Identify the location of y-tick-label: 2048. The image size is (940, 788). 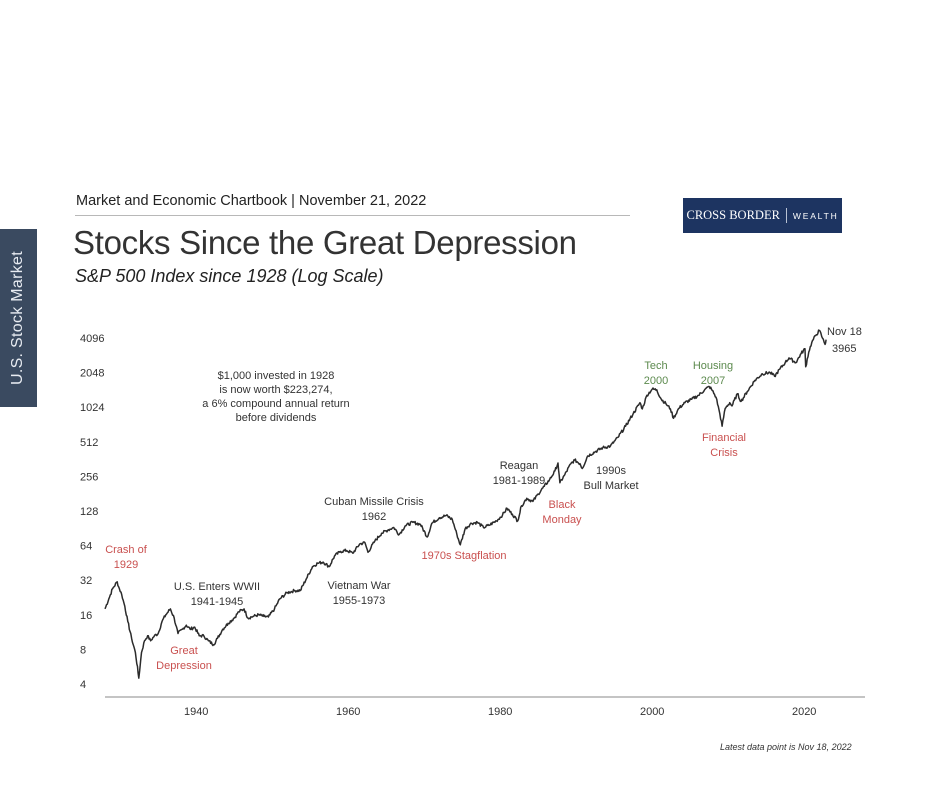
(92, 374).